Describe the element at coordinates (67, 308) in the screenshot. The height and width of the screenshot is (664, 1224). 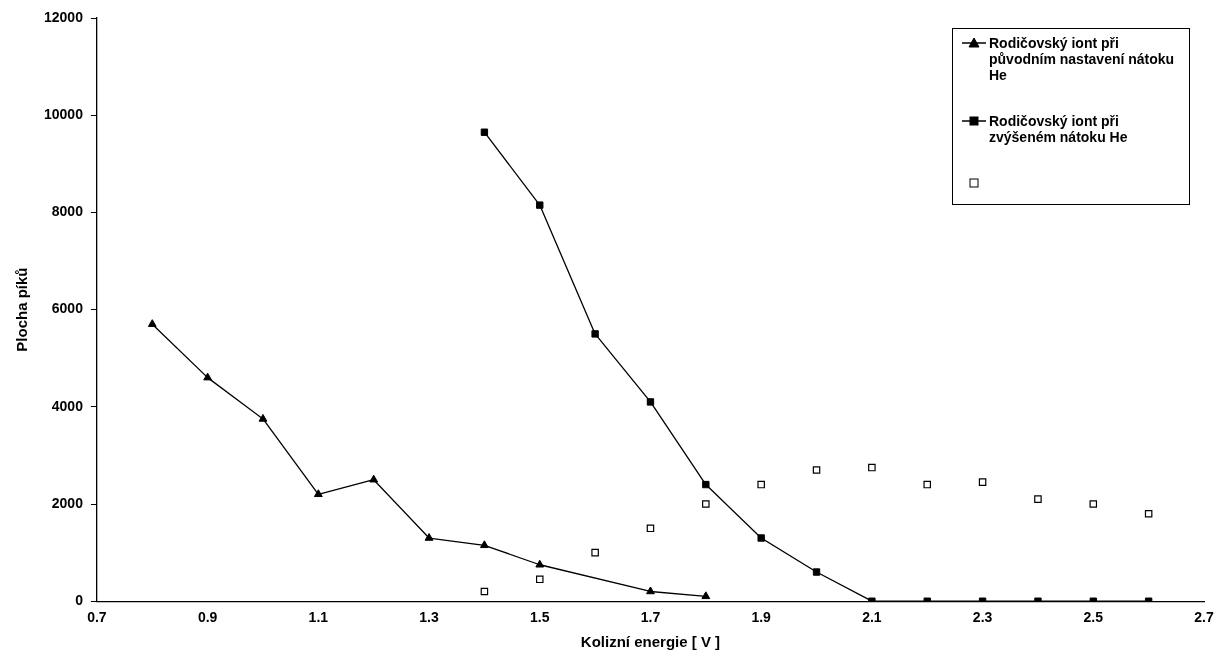
I see `y-tick-label: 6000` at that location.